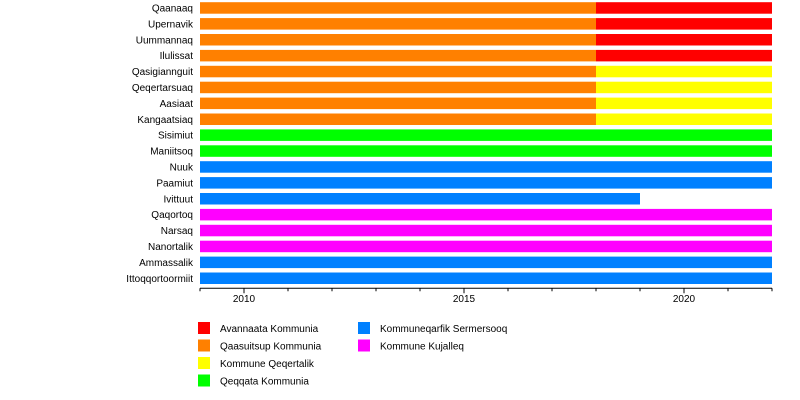 This screenshot has height=400, width=800. I want to click on row-label: Qeqertarsuaq, so click(162, 88).